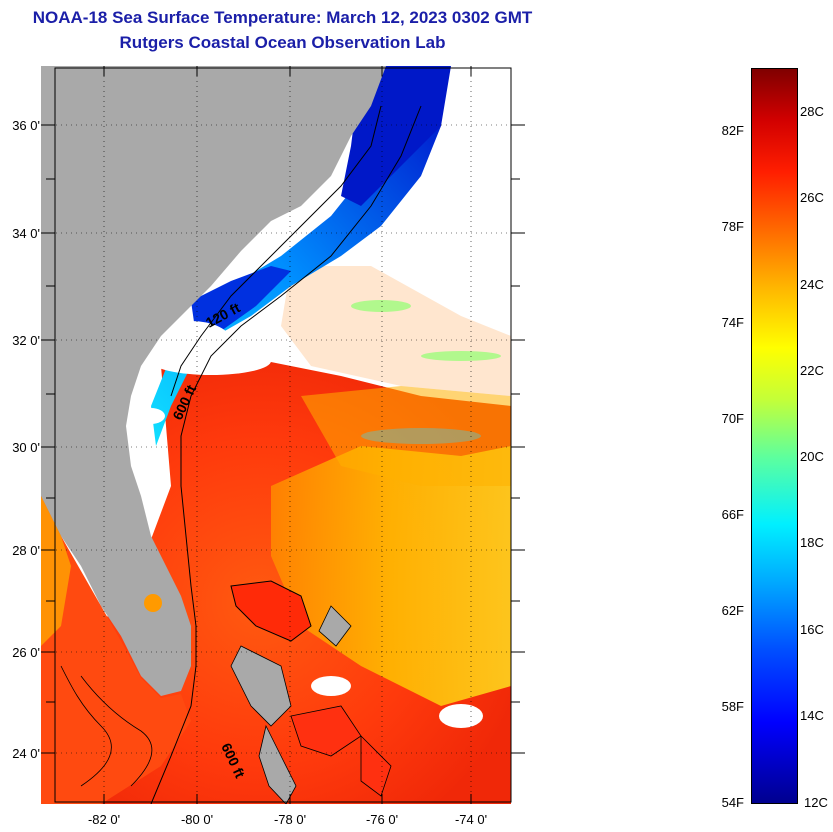  Describe the element at coordinates (732, 610) in the screenshot. I see `colorbar-label-62f: 62F` at that location.